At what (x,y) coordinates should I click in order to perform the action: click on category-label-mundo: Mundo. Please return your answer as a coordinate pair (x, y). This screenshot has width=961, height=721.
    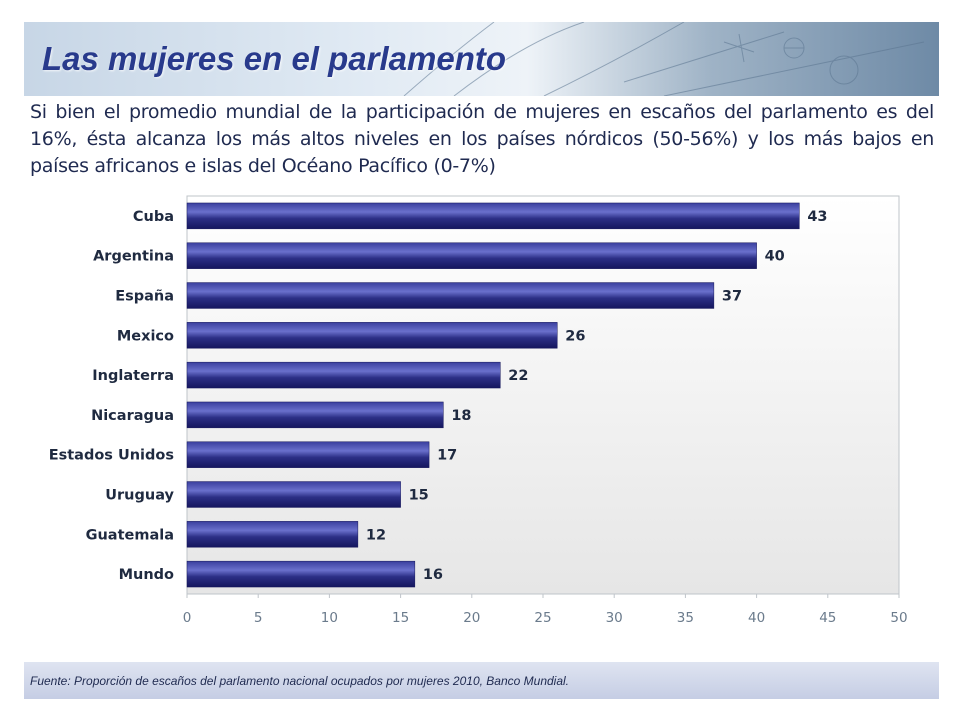
    Looking at the image, I should click on (146, 575).